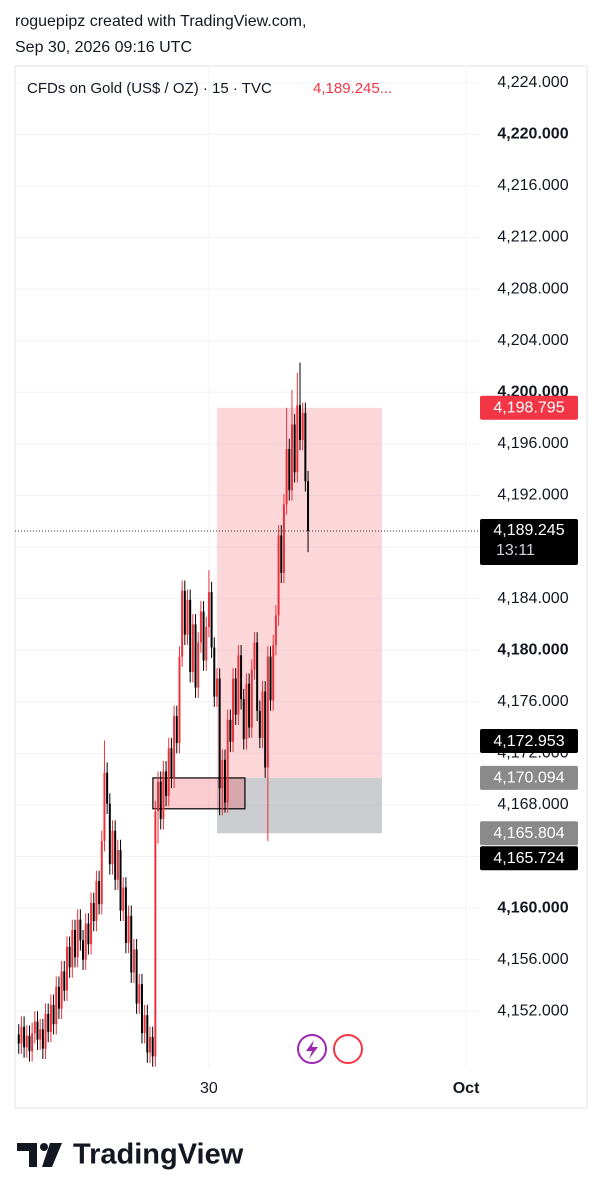 The image size is (602, 1199). I want to click on y-tick-label: 4,220.000, so click(532, 134).